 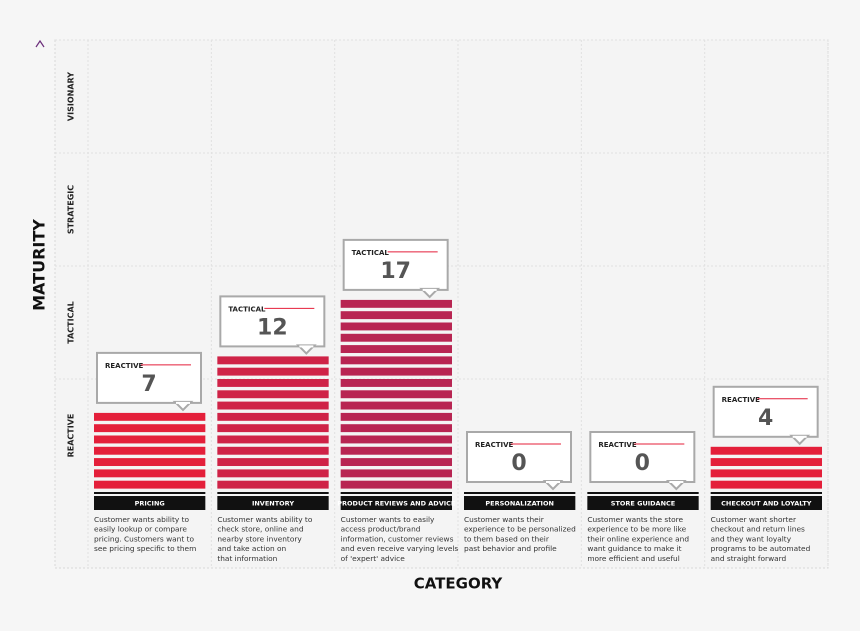 I want to click on category-description: access product/brand, so click(x=381, y=529).